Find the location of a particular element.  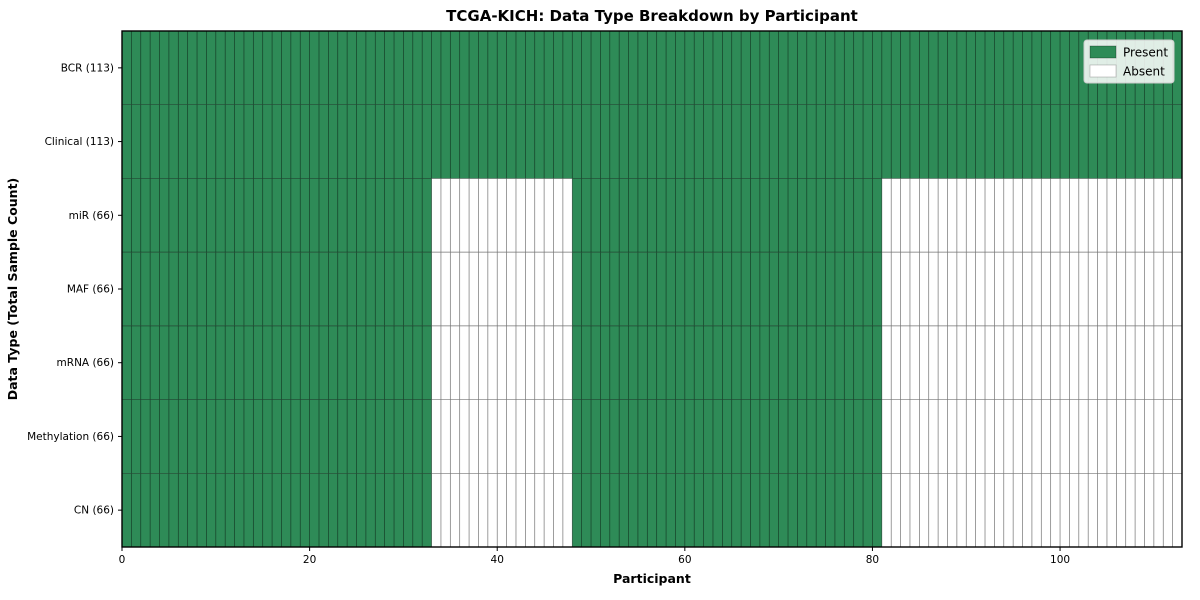

x-tick-label: 20 is located at coordinates (309, 560).